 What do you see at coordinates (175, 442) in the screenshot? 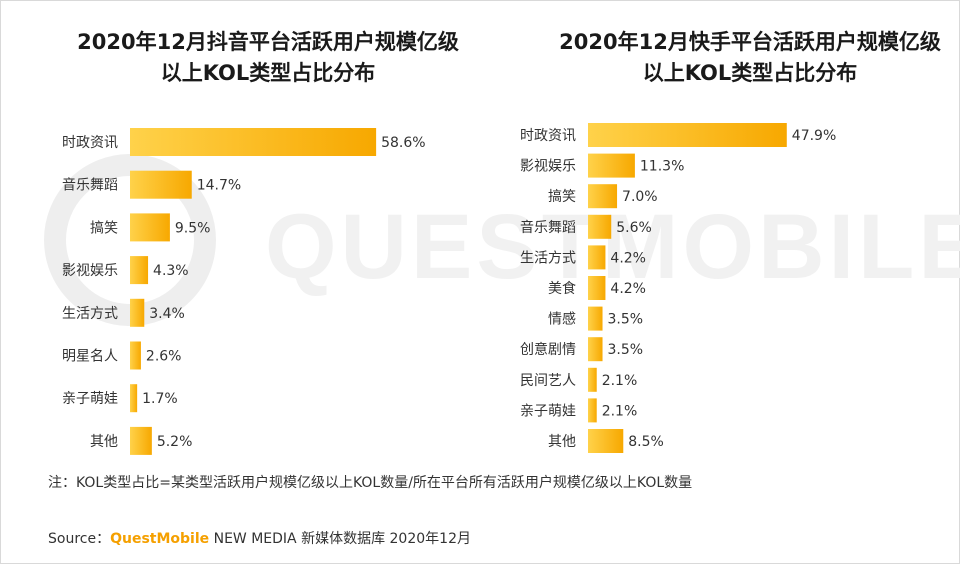
I see `value-label: 5.2%` at bounding box center [175, 442].